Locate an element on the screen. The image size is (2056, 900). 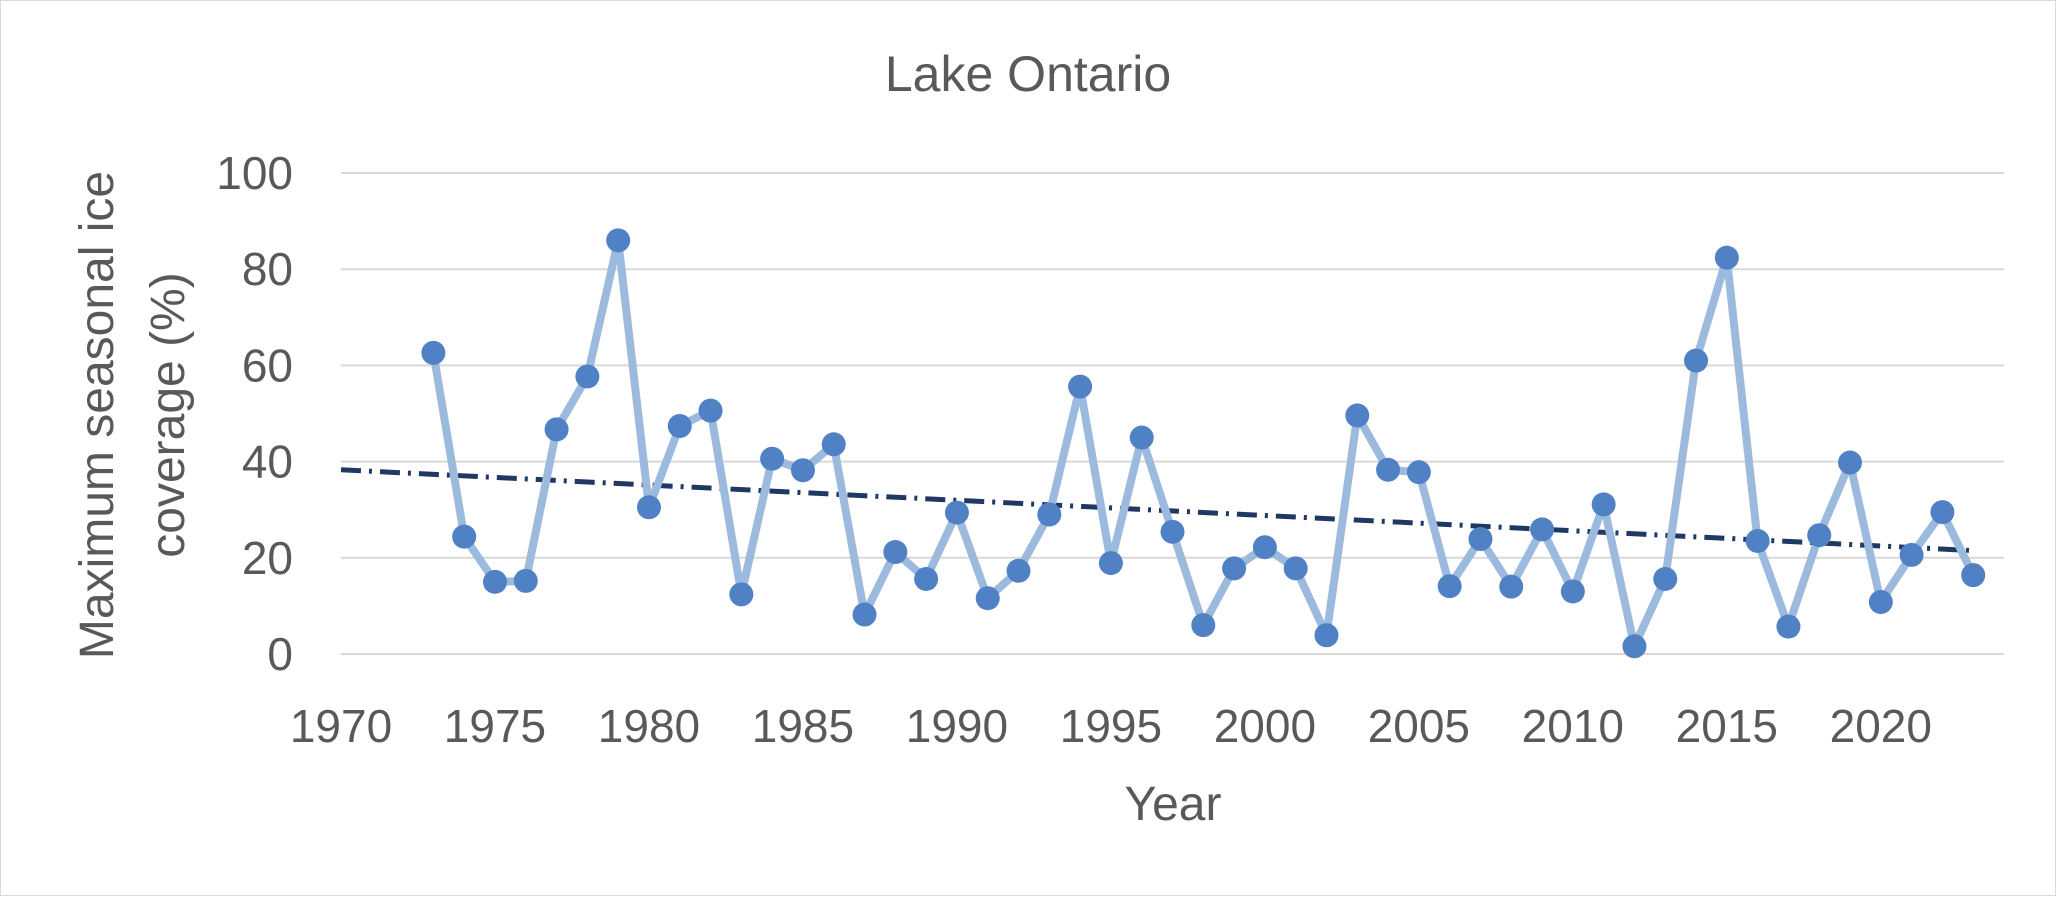
x-tick-label: 2000 is located at coordinates (1265, 726).